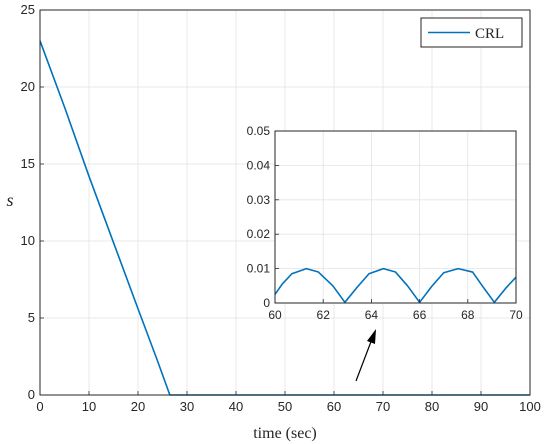 The width and height of the screenshot is (550, 444). Describe the element at coordinates (530, 406) in the screenshot. I see `x-tick-label: 100` at that location.